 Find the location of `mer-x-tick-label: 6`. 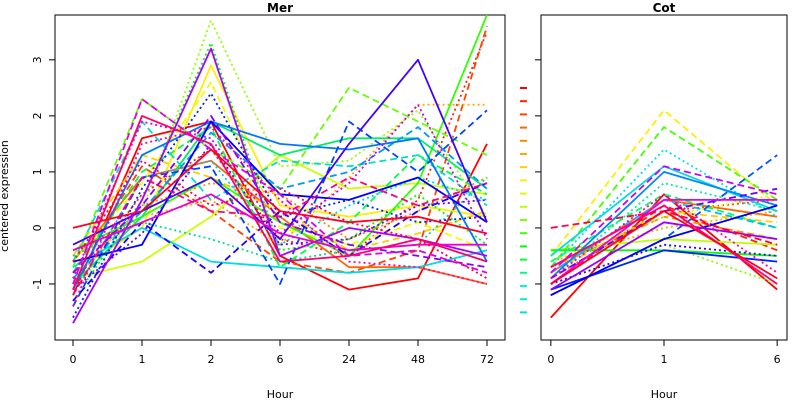

mer-x-tick-label: 6 is located at coordinates (280, 359).